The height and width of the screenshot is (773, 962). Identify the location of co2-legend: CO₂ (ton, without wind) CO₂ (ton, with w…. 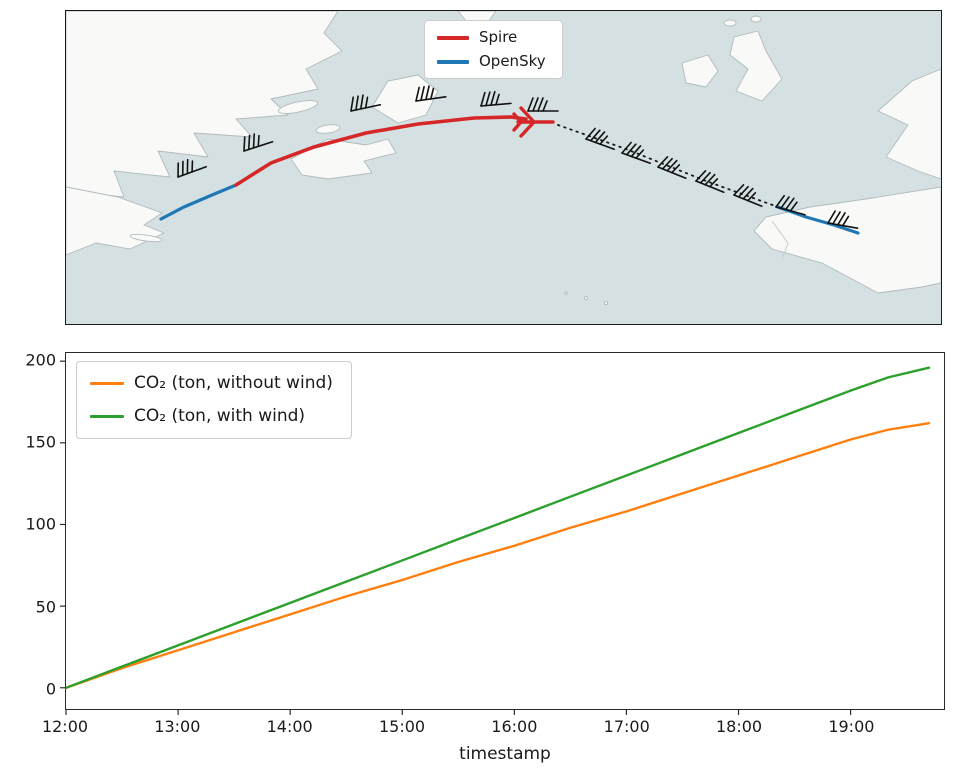
(214, 400).